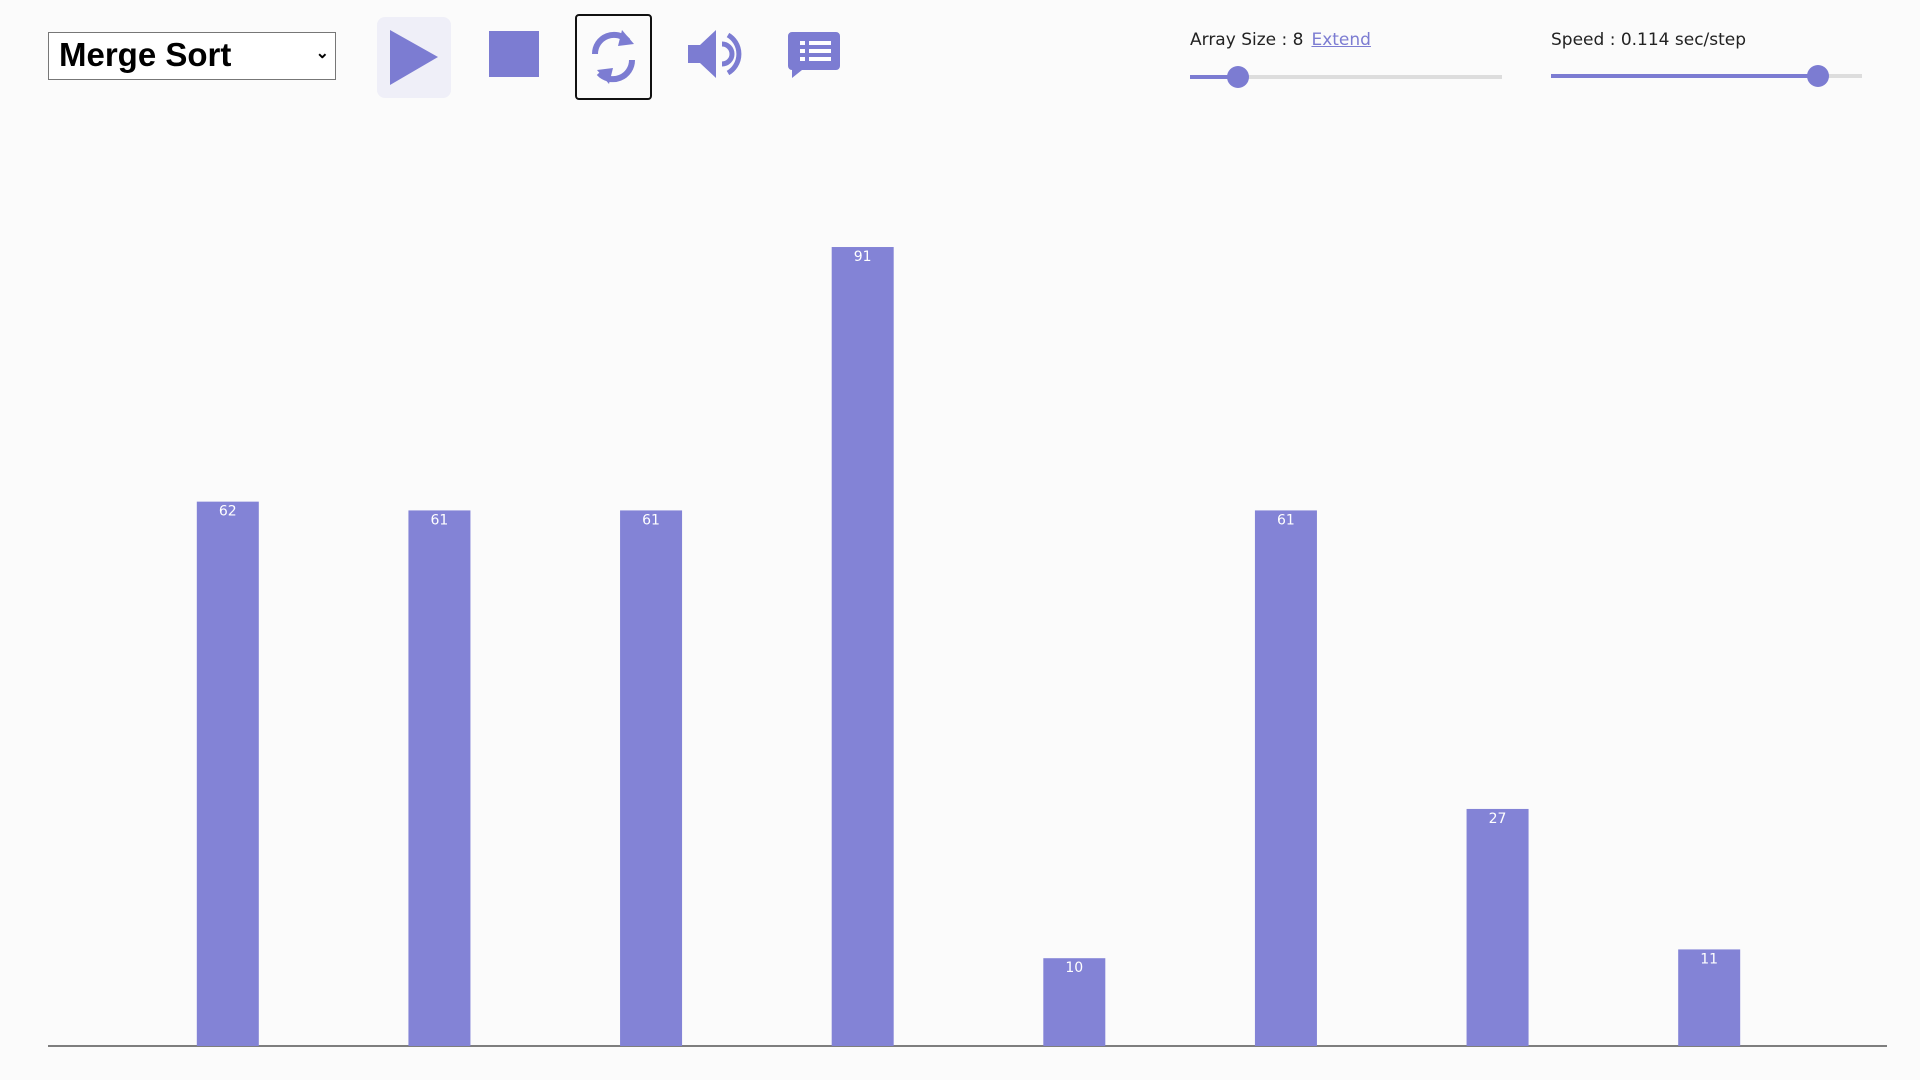  I want to click on toolbar-icons, so click(608, 57).